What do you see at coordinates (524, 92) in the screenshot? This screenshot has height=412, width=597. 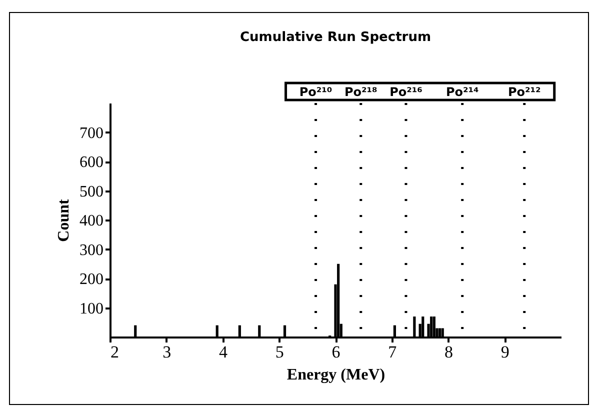 I see `ref-line-label: Po²¹²` at bounding box center [524, 92].